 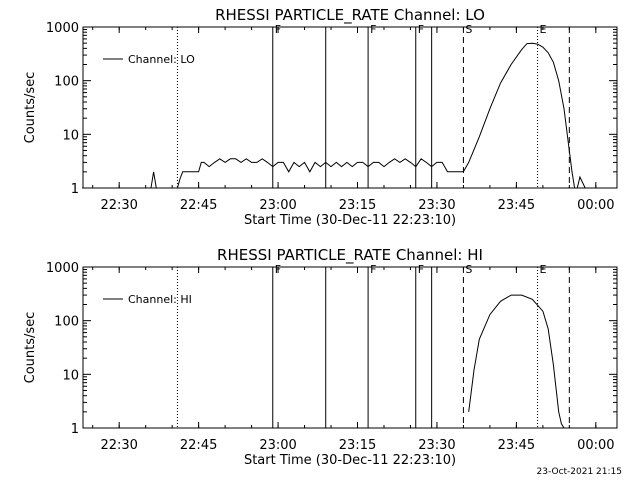 I want to click on legend-label: Channel: HI, so click(x=160, y=299).